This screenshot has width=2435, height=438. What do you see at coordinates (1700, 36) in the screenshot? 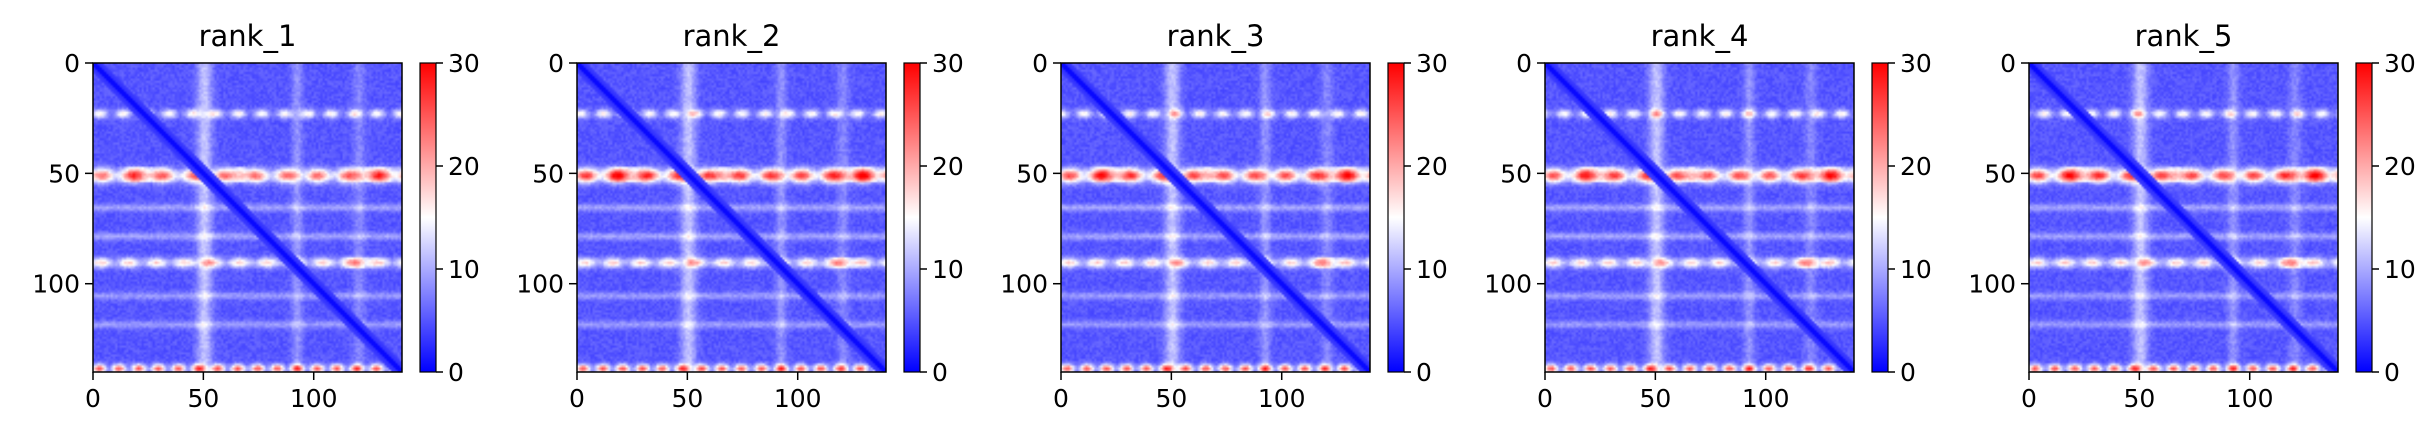
I see `panel-title: rank_4` at bounding box center [1700, 36].